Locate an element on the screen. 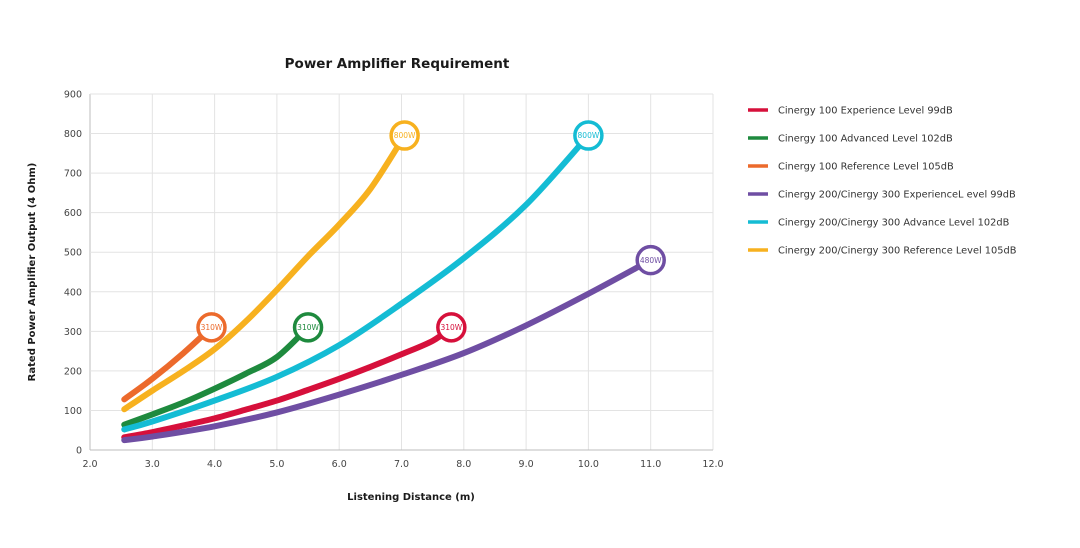 This screenshot has width=1080, height=548. series-6-marker-circle is located at coordinates (404, 135).